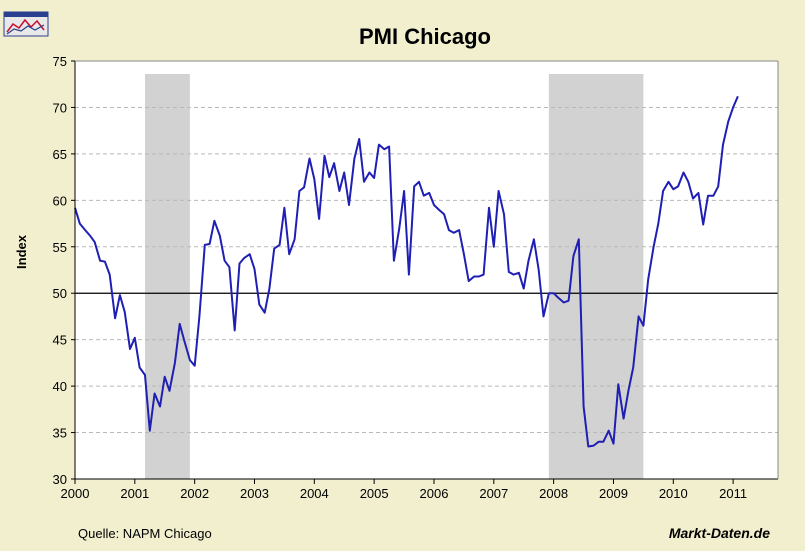 Image resolution: width=805 pixels, height=551 pixels. I want to click on y-tick-label: 35, so click(60, 433).